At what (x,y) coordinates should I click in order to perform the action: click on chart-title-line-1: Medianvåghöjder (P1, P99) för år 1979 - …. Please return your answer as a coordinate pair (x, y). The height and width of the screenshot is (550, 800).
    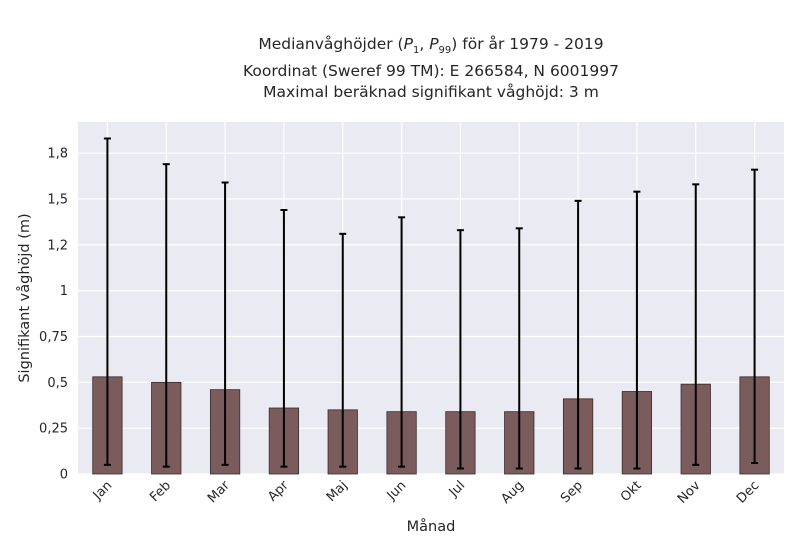
    Looking at the image, I should click on (431, 47).